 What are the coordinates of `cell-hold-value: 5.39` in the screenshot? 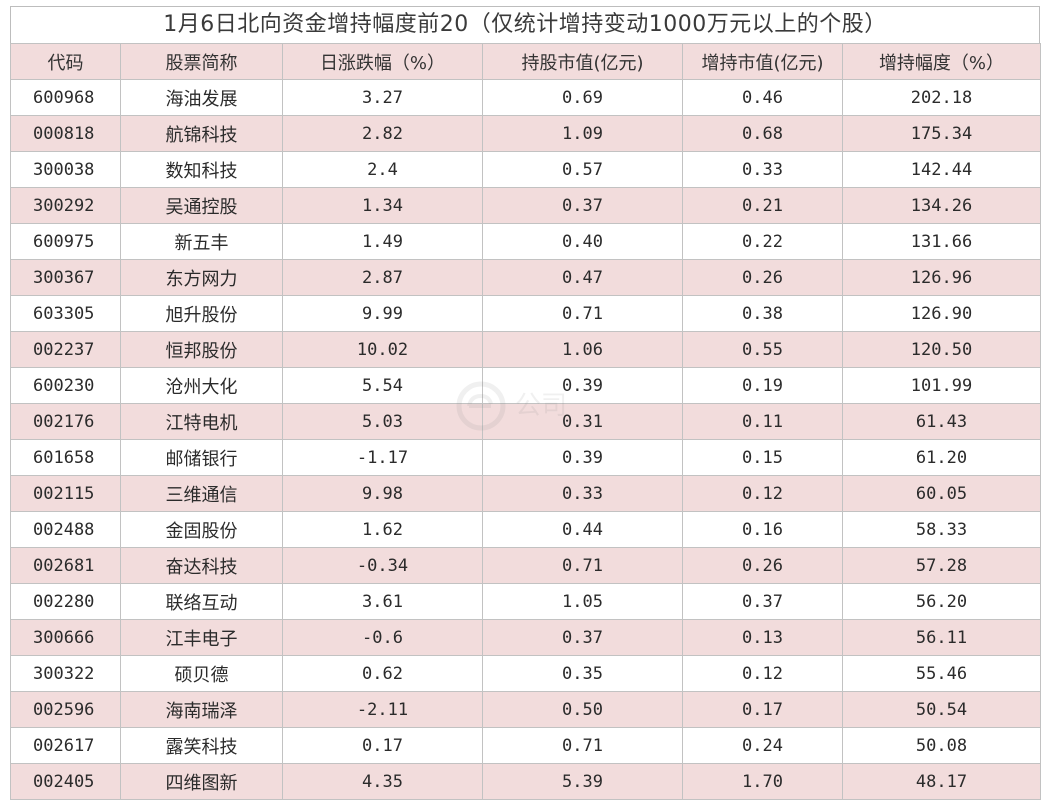 It's located at (582, 781).